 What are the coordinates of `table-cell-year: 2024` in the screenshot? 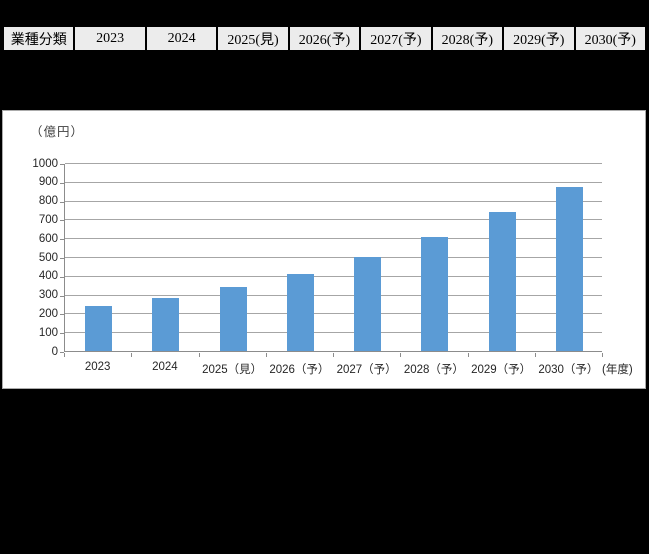 It's located at (181, 38).